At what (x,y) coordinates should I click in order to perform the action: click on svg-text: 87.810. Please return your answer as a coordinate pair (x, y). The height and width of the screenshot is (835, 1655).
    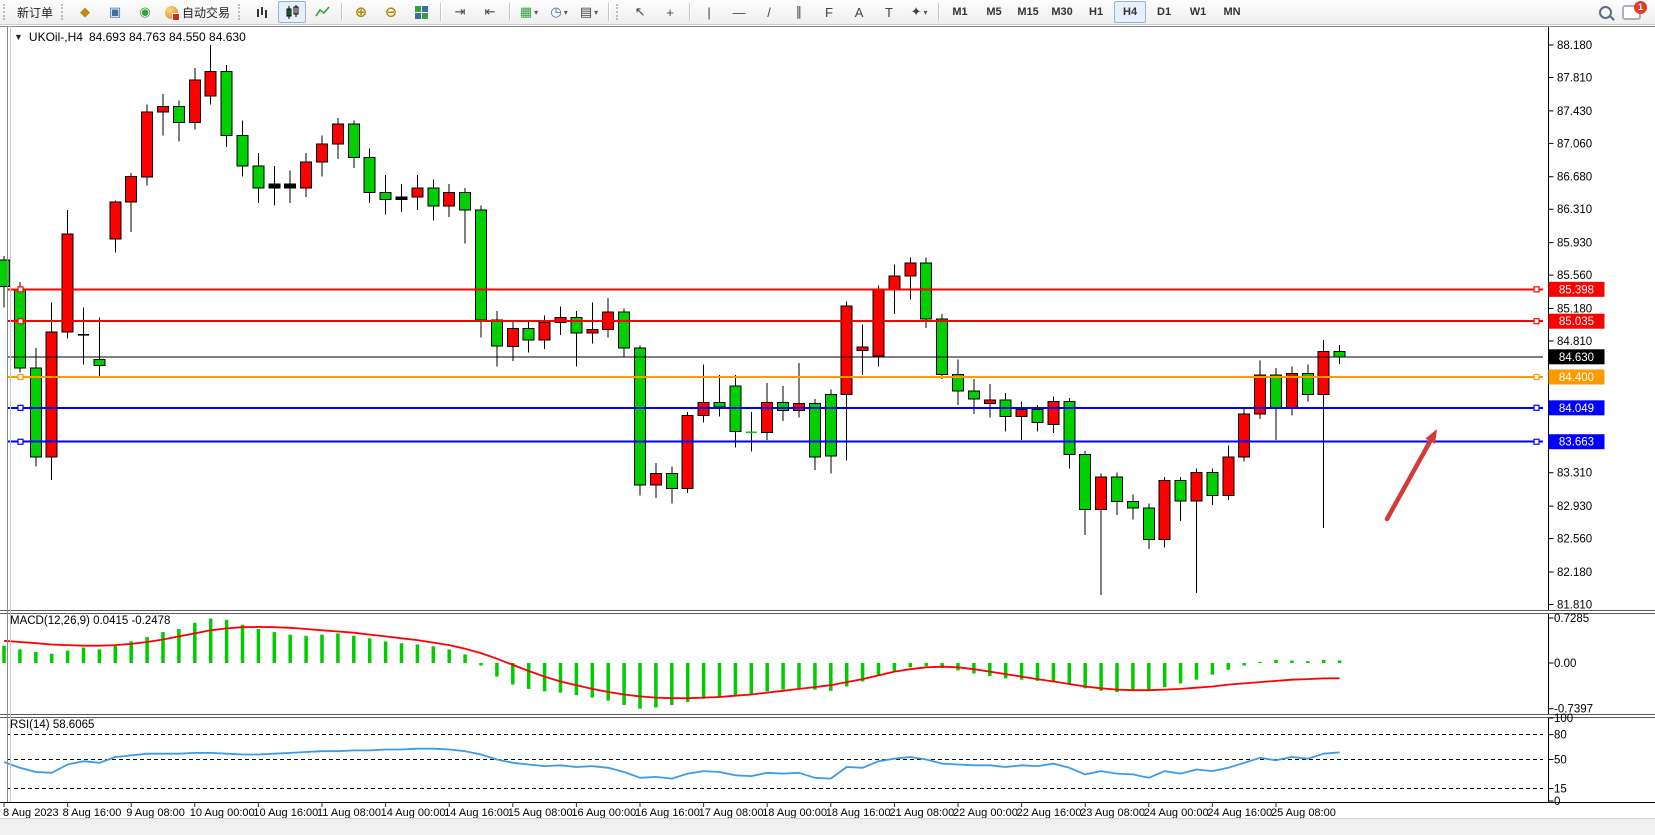
    Looking at the image, I should click on (1574, 78).